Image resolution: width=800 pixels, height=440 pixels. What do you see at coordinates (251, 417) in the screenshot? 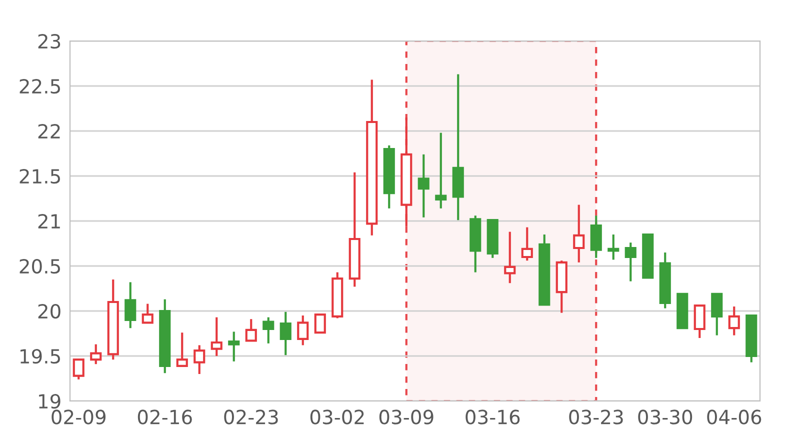
I see `x-tick-label: 02-23` at bounding box center [251, 417].